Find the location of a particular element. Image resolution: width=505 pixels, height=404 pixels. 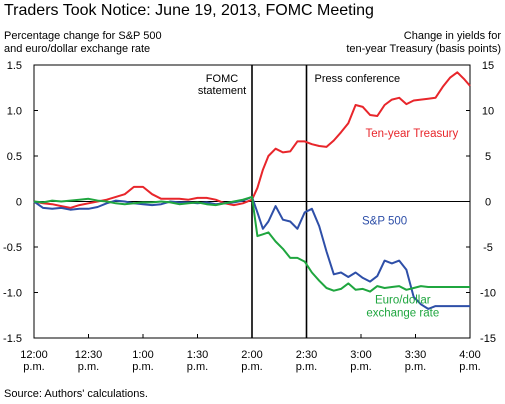

source-note: Source: Authors' calculations. is located at coordinates (76, 394).